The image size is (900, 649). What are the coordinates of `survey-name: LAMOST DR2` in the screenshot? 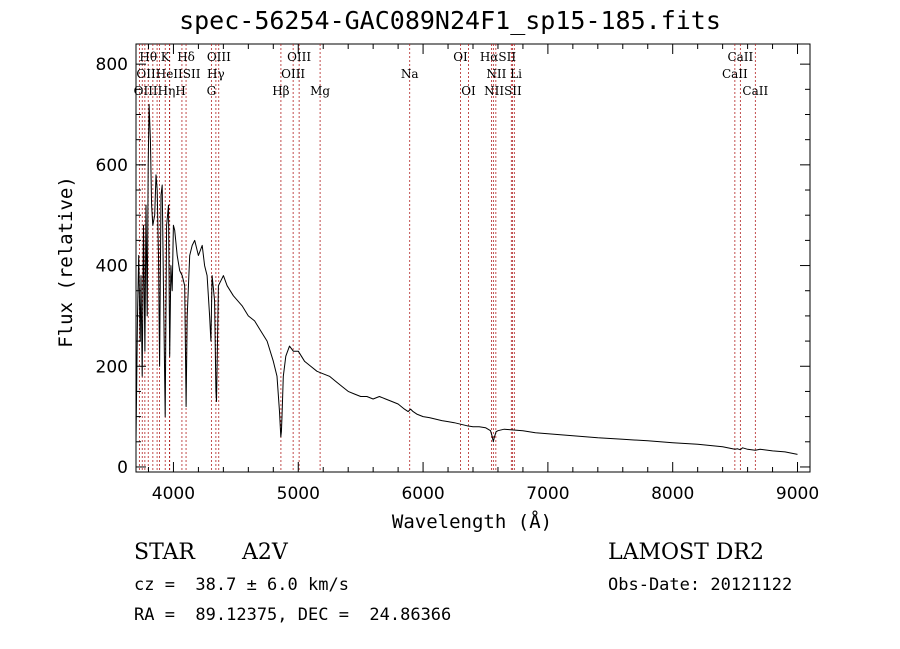 It's located at (686, 552).